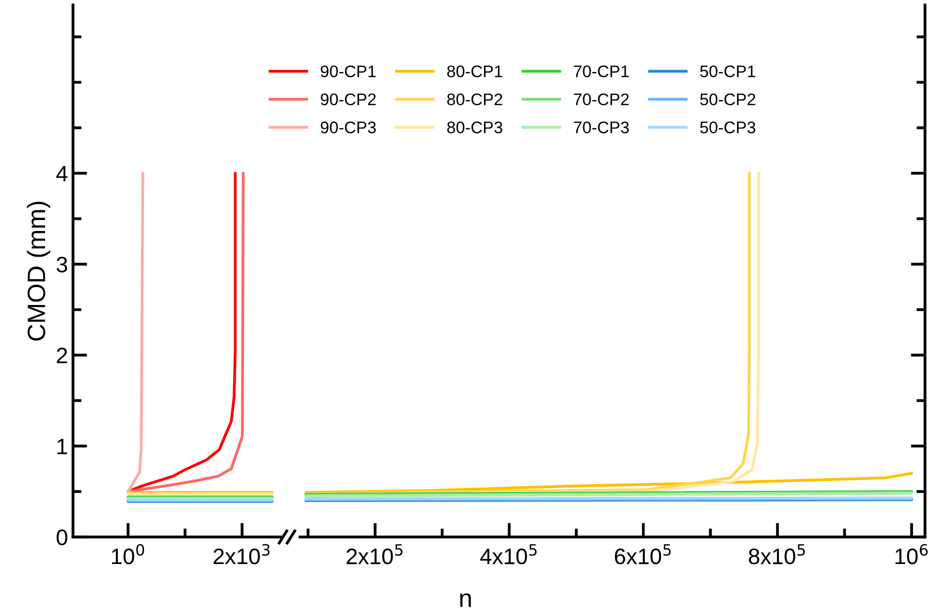 The image size is (931, 612). What do you see at coordinates (374, 554) in the screenshot?
I see `x-tick-label: 2x10$^{5}$` at bounding box center [374, 554].